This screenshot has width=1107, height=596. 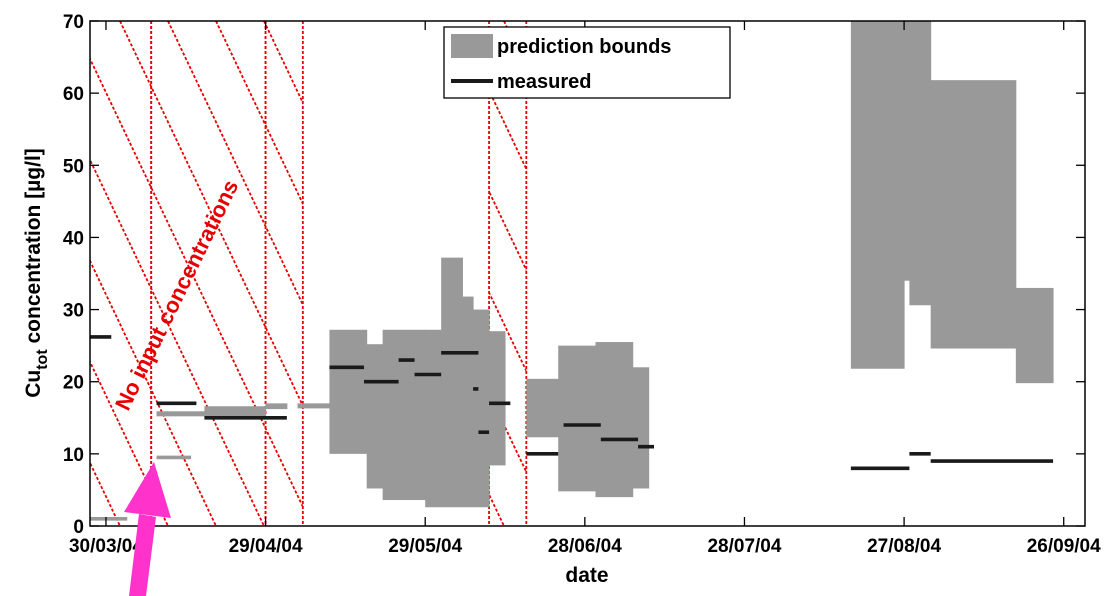 I want to click on legend-label-measured: measured, so click(x=544, y=82).